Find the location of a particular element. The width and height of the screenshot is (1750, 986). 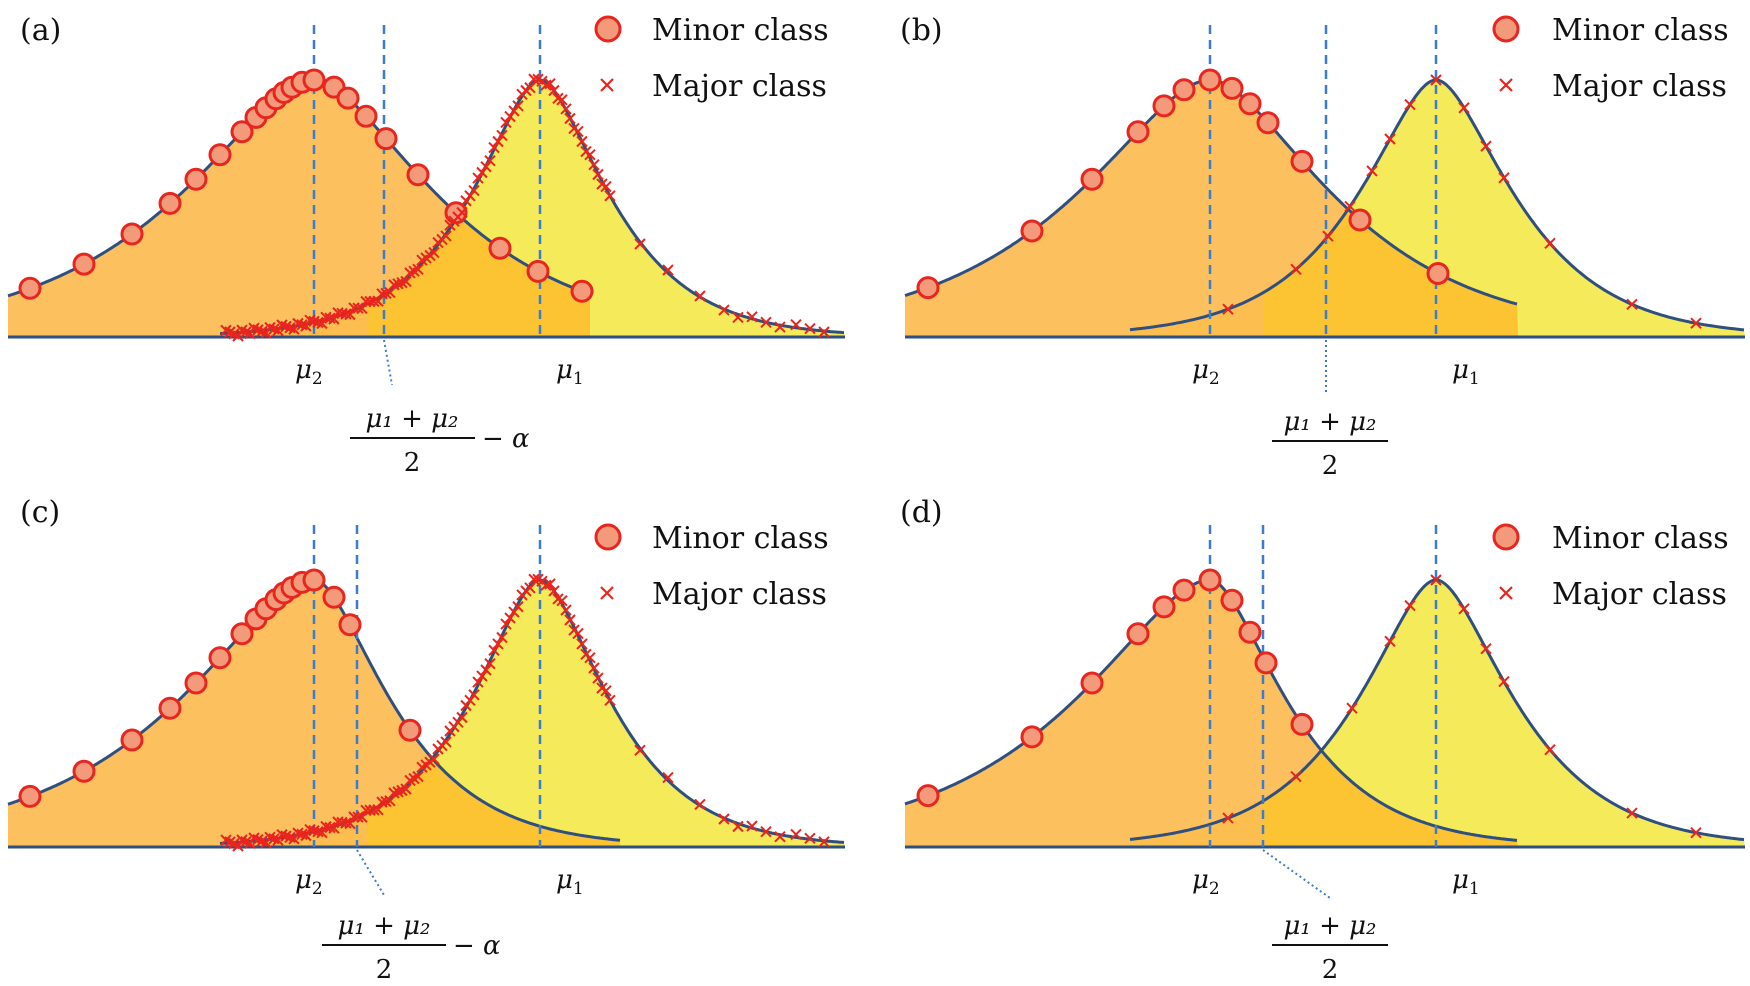

threshold-denominator: 2 is located at coordinates (1330, 970).